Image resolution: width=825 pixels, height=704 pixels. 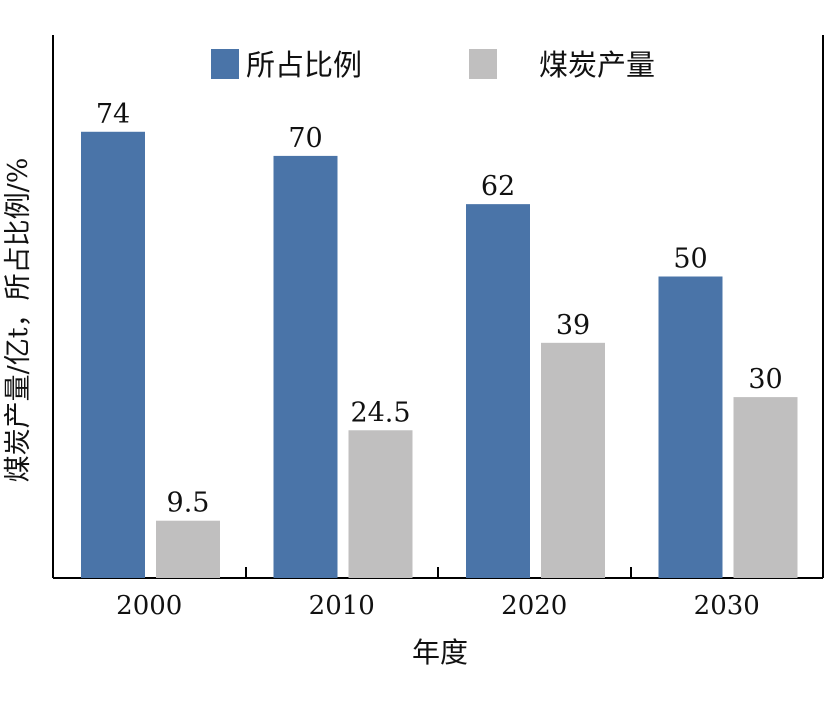 What do you see at coordinates (305, 138) in the screenshot?
I see `data-label: 70` at bounding box center [305, 138].